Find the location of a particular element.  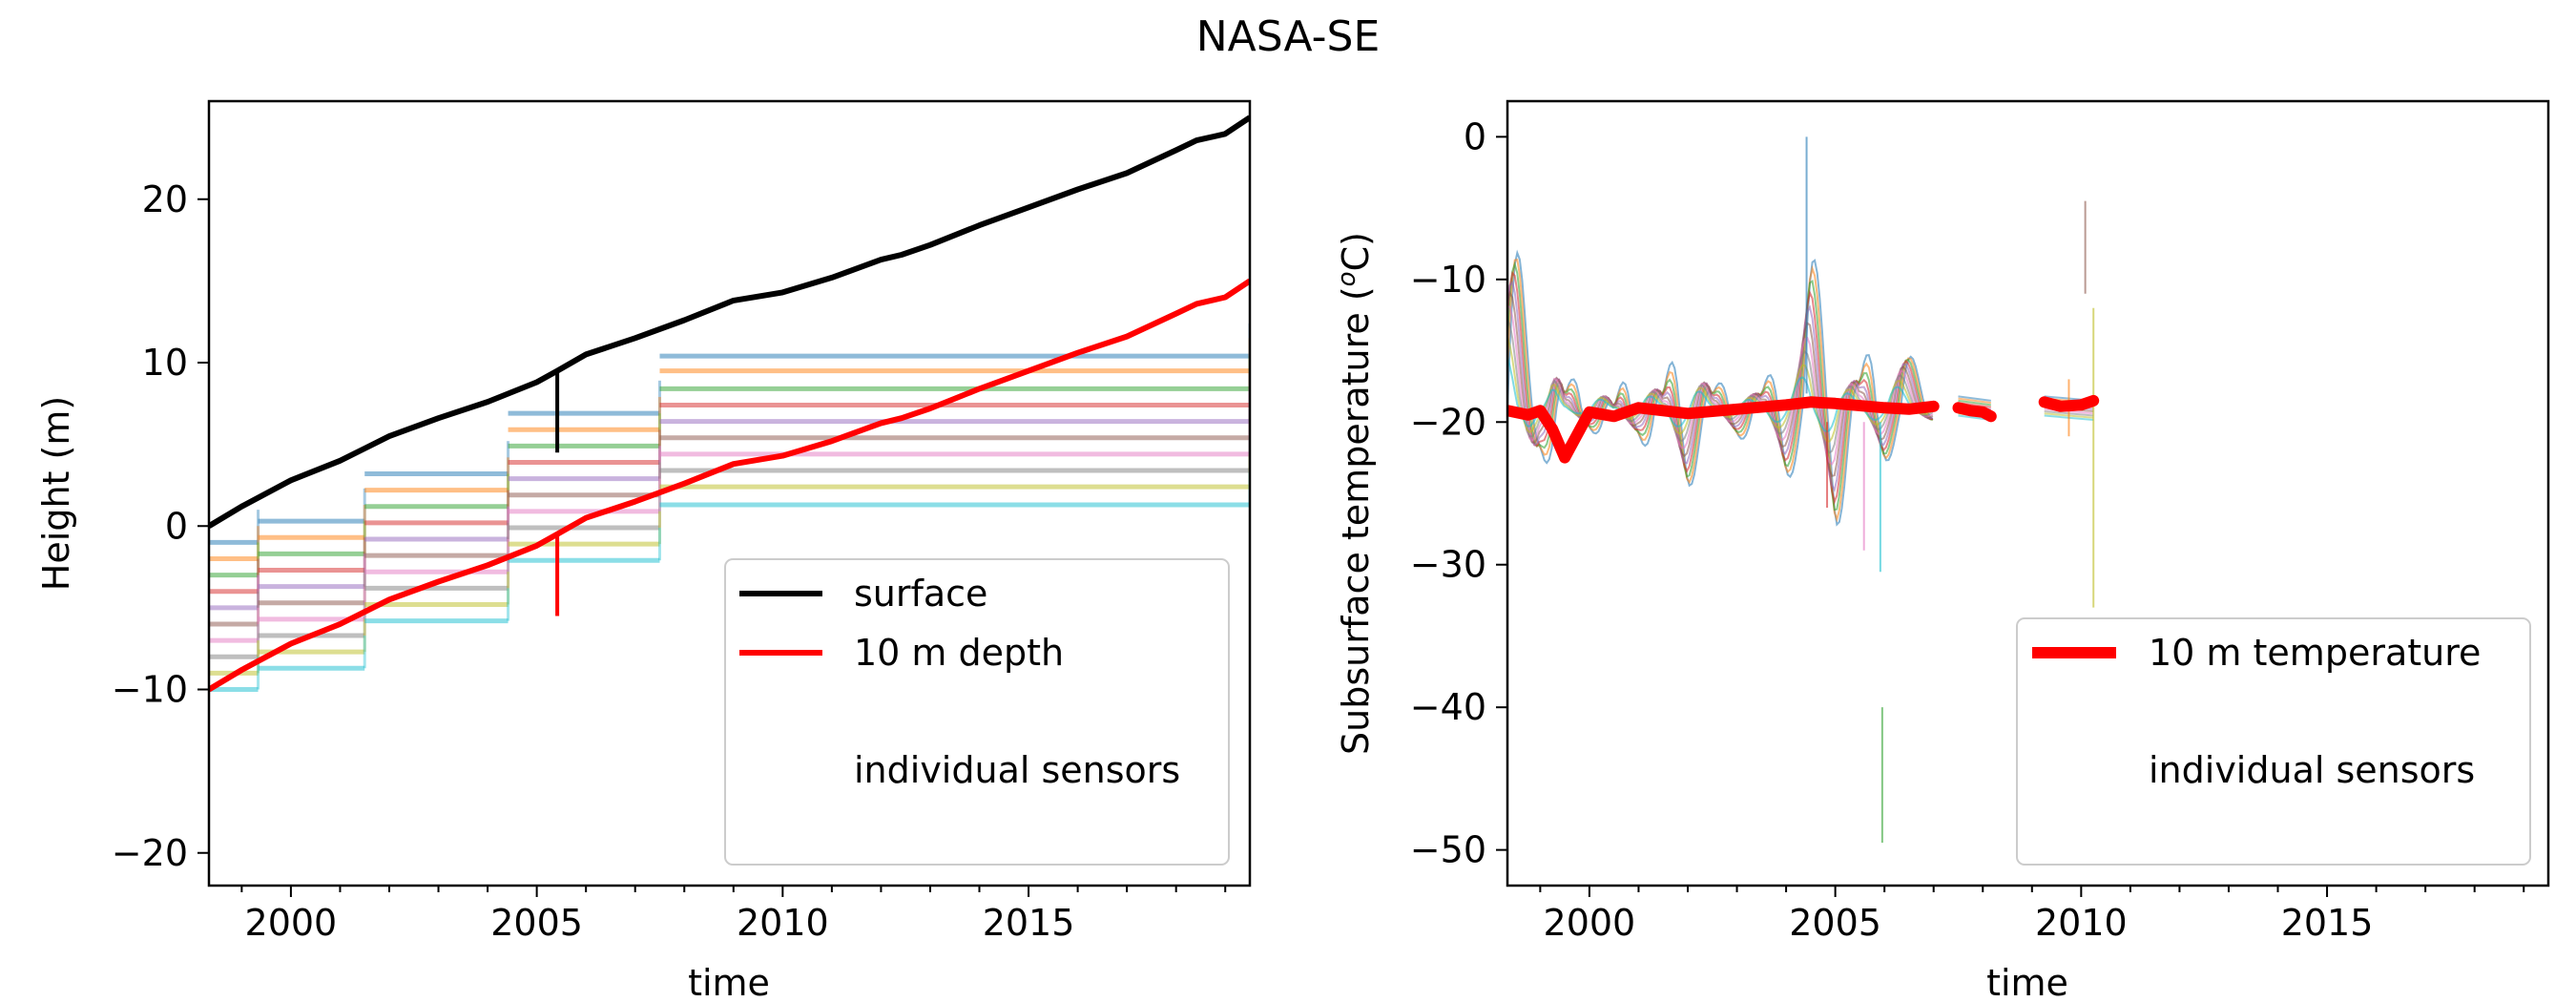

right-ylabel-main: Subsurface temperature ( is located at coordinates (1356, 520).